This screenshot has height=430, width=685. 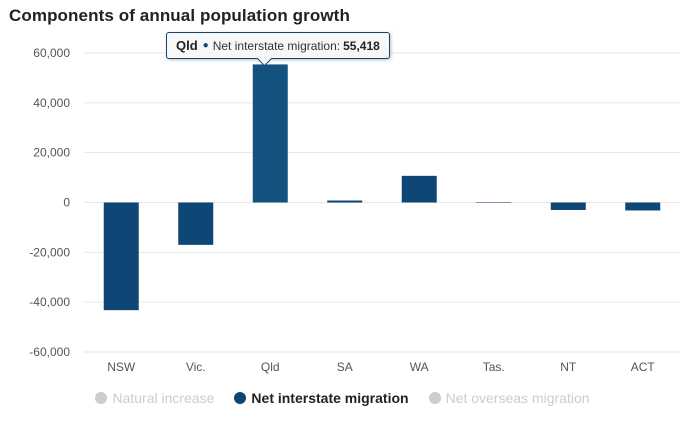 What do you see at coordinates (163, 398) in the screenshot?
I see `legend-label: Natural increase` at bounding box center [163, 398].